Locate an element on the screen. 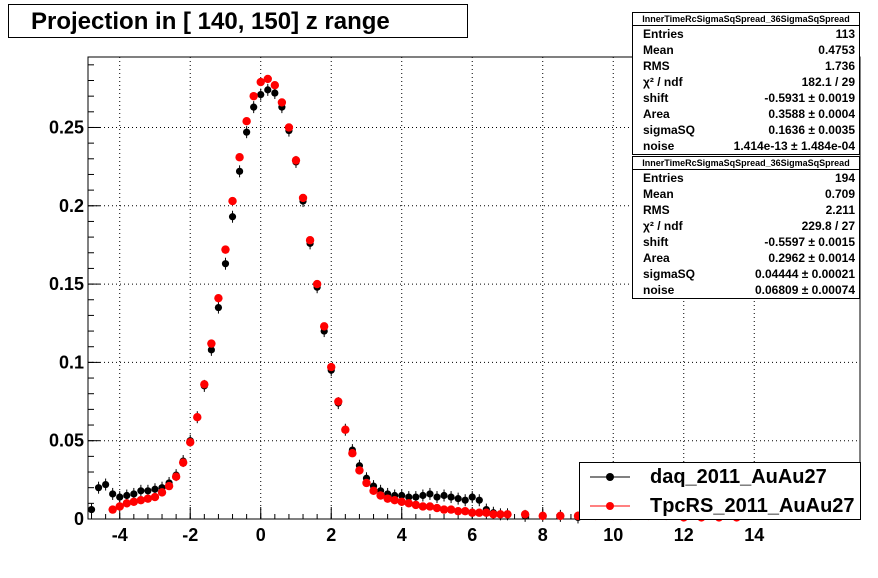 The height and width of the screenshot is (578, 878). stats-value: 2.211 is located at coordinates (840, 210).